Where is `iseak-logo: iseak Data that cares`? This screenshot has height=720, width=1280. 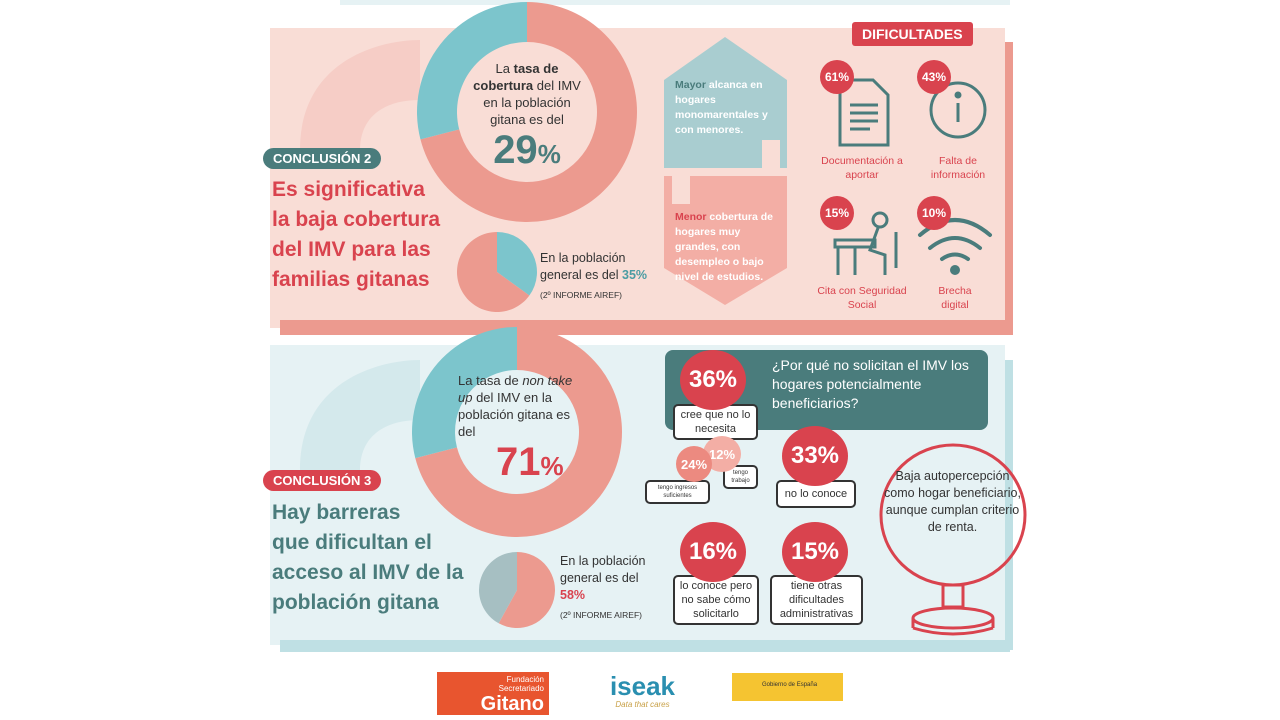
iseak-logo: iseak Data that cares is located at coordinates (642, 690).